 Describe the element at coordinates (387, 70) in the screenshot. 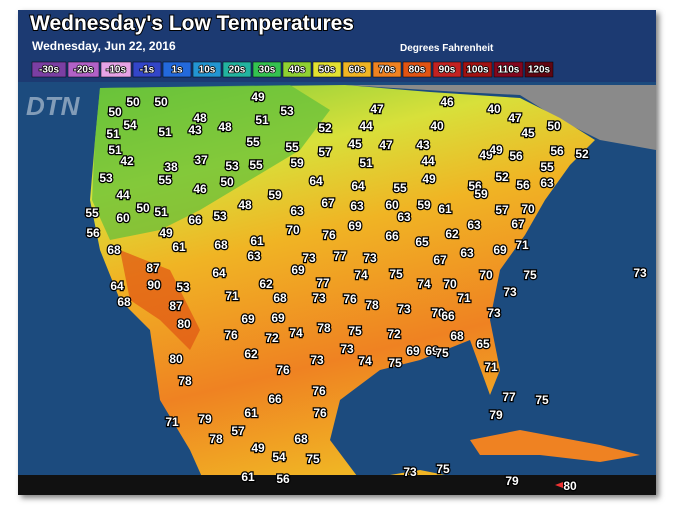

I see `legend-label: 70s` at that location.